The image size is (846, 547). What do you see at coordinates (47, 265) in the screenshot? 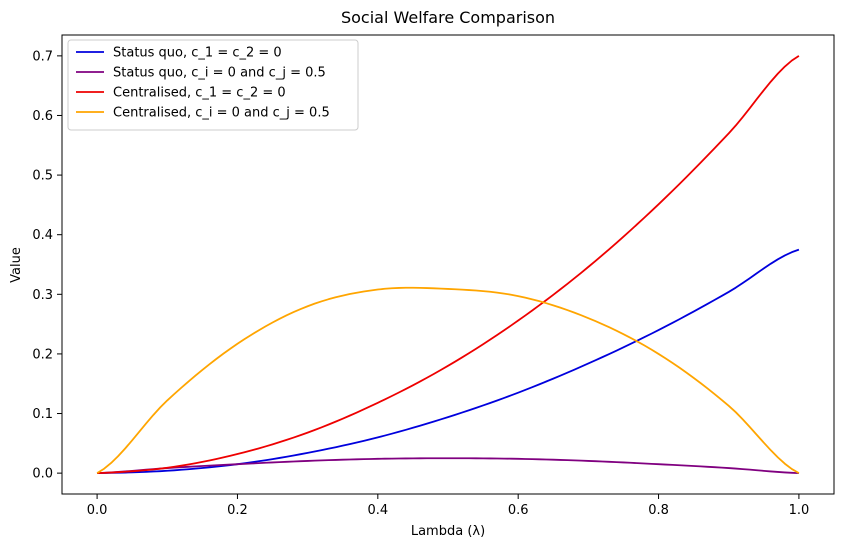
I see `y-axis: 0.0 0.1 0.2 0.3 0.4 0.5 0.6 0.7` at bounding box center [47, 265].